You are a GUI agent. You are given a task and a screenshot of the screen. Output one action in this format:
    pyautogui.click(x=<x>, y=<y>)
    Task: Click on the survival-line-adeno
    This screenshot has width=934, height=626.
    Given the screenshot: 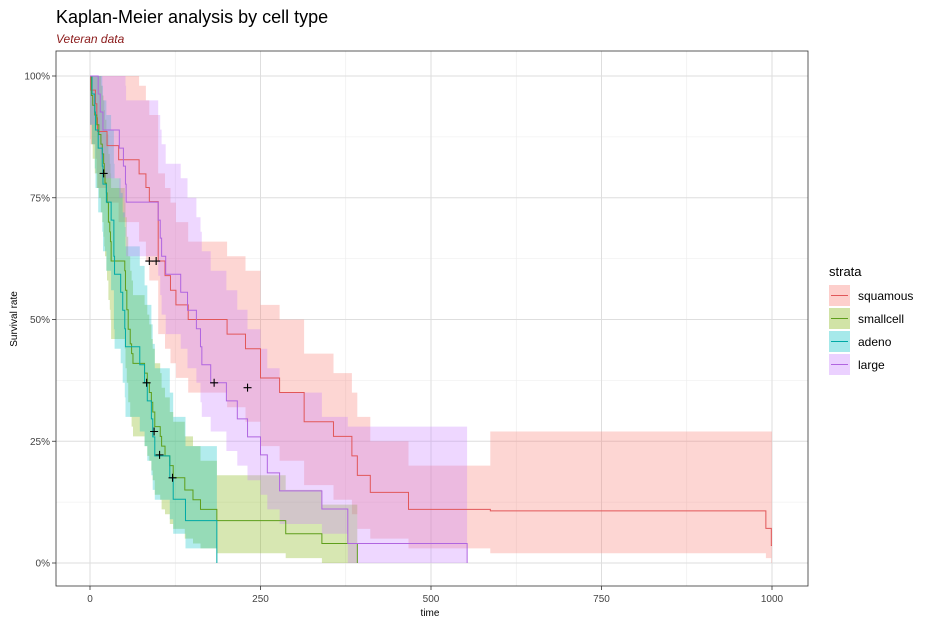 What is the action you would take?
    pyautogui.click(x=154, y=319)
    